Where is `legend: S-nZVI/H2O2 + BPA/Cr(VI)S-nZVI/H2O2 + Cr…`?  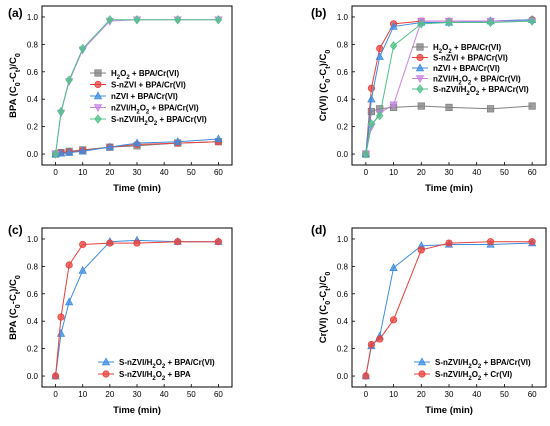 legend: S-nZVI/H2O2 + BPA/Cr(VI)S-nZVI/H2O2 + Cr… is located at coordinates (472, 369).